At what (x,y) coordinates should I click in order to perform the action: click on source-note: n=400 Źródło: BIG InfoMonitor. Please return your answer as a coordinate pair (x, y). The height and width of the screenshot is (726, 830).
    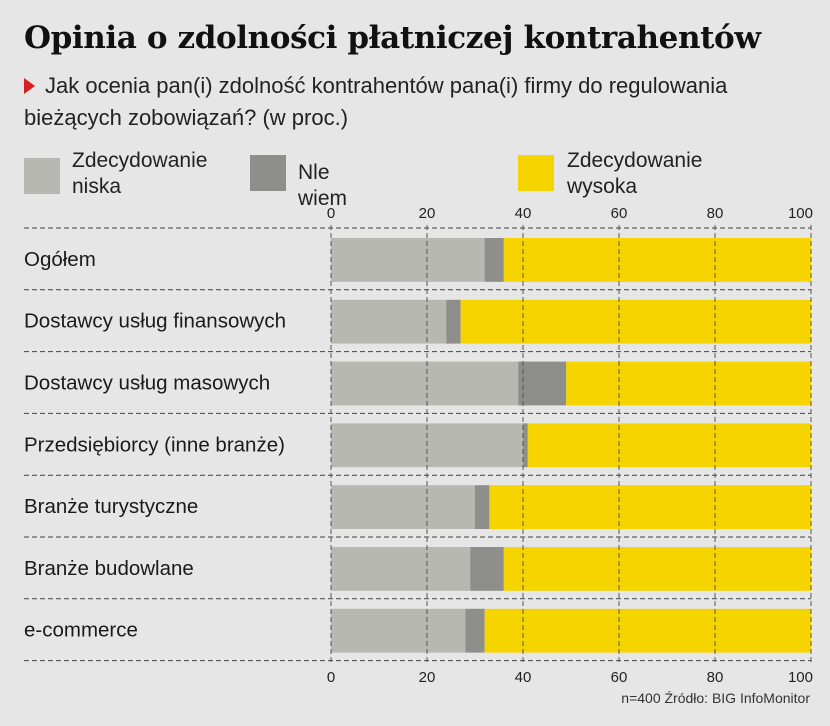
    Looking at the image, I should click on (715, 698).